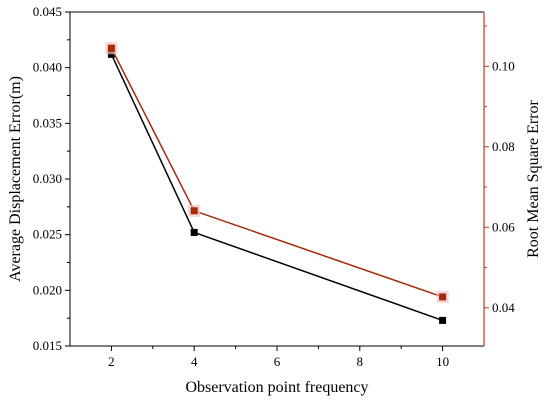 The width and height of the screenshot is (550, 404). I want to click on x-tick-label: 4, so click(194, 361).